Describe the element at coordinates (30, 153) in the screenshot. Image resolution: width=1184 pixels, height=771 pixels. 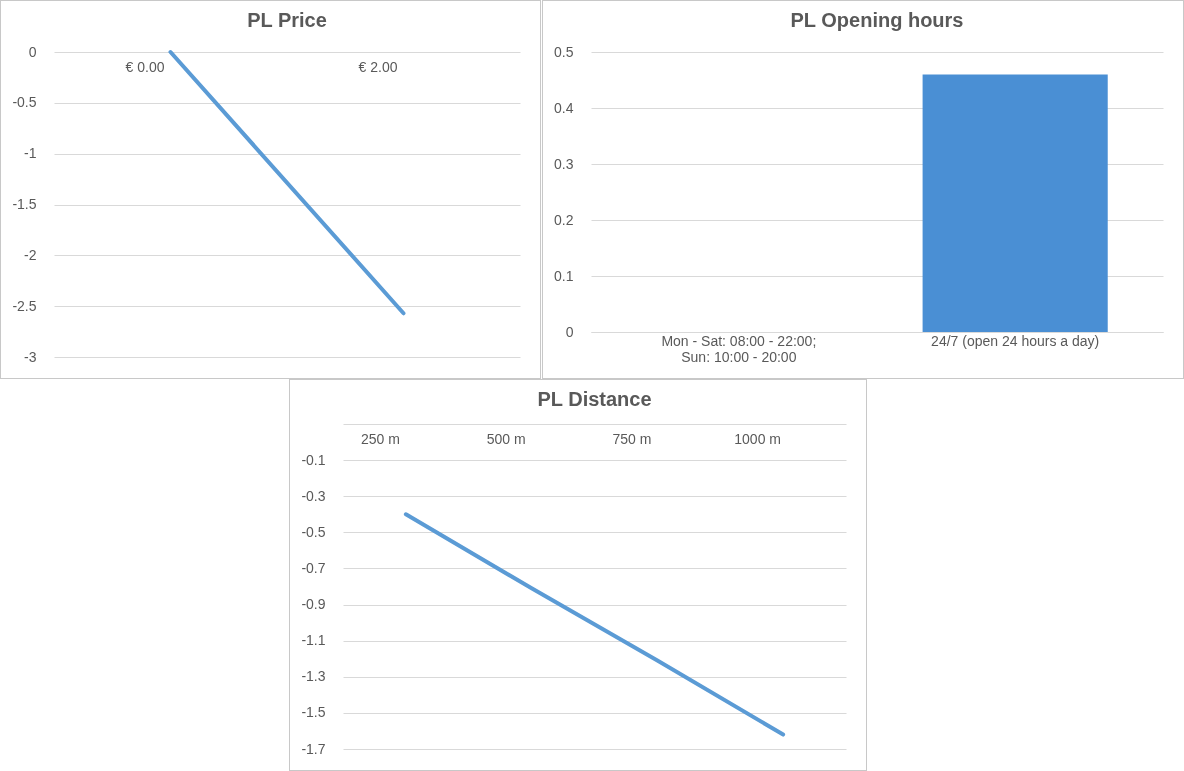
I see `y-tick-label: -1` at that location.